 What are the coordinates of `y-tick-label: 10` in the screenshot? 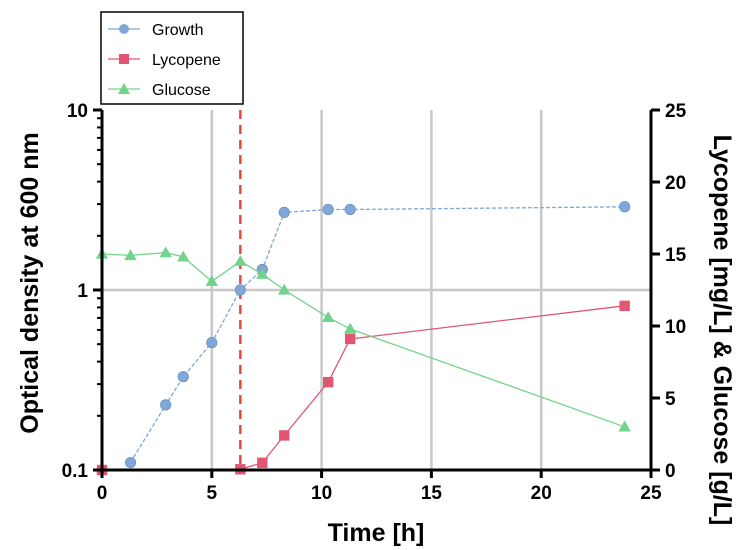 It's located at (77, 111).